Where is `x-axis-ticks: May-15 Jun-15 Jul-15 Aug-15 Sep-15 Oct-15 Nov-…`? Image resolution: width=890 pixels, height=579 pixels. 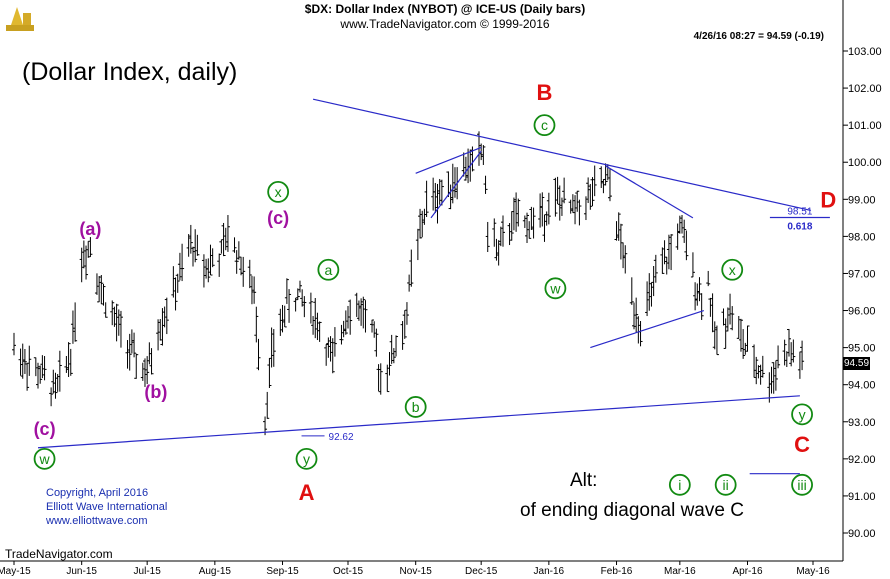
x-axis-ticks: May-15 Jun-15 Jul-15 Aug-15 Sep-15 Oct-15 Nov-… is located at coordinates (415, 569).